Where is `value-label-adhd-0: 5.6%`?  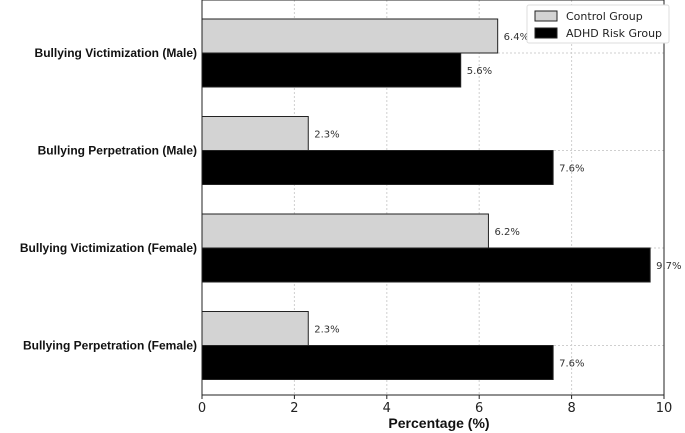 value-label-adhd-0: 5.6% is located at coordinates (479, 71).